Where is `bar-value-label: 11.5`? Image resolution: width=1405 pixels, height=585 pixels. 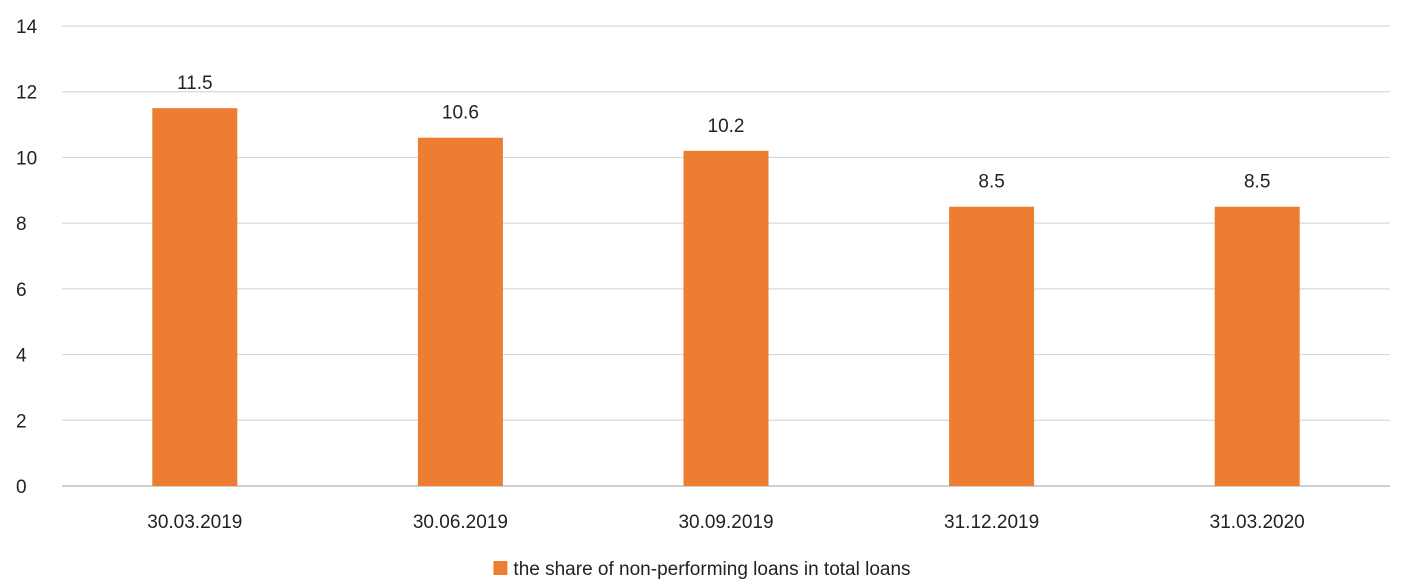 bar-value-label: 11.5 is located at coordinates (195, 83).